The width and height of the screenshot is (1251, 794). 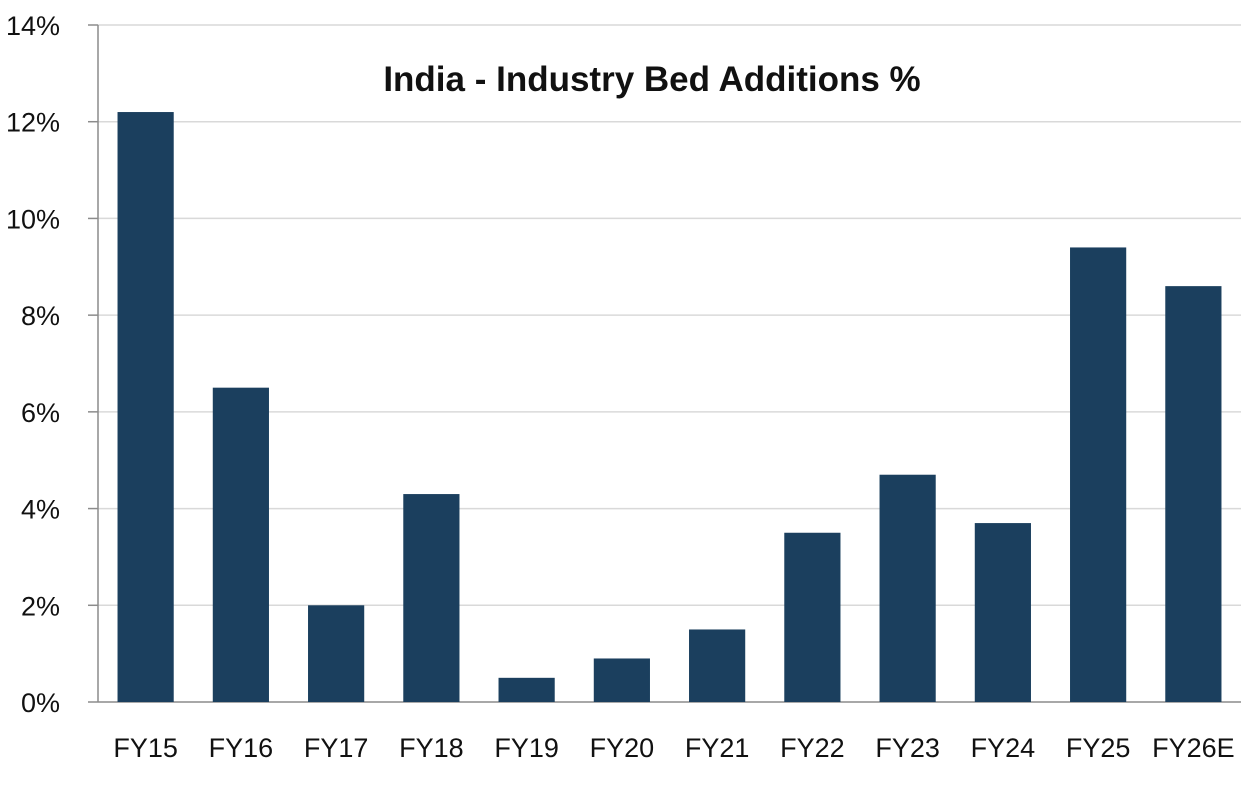 I want to click on x-tick-label: FY16, so click(x=241, y=748).